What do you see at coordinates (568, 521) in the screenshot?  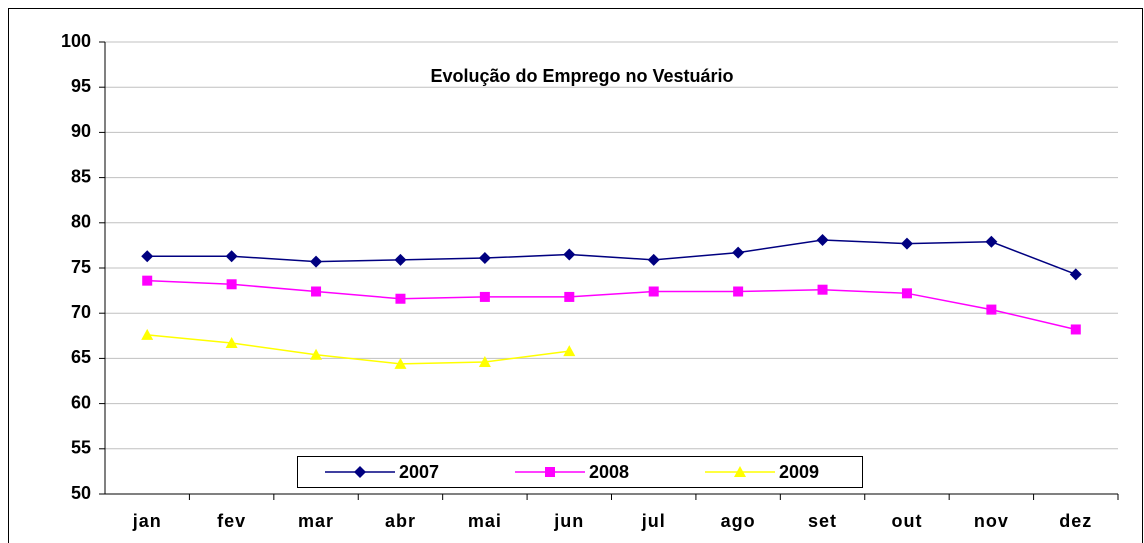 I see `x-tick-label: jun` at bounding box center [568, 521].